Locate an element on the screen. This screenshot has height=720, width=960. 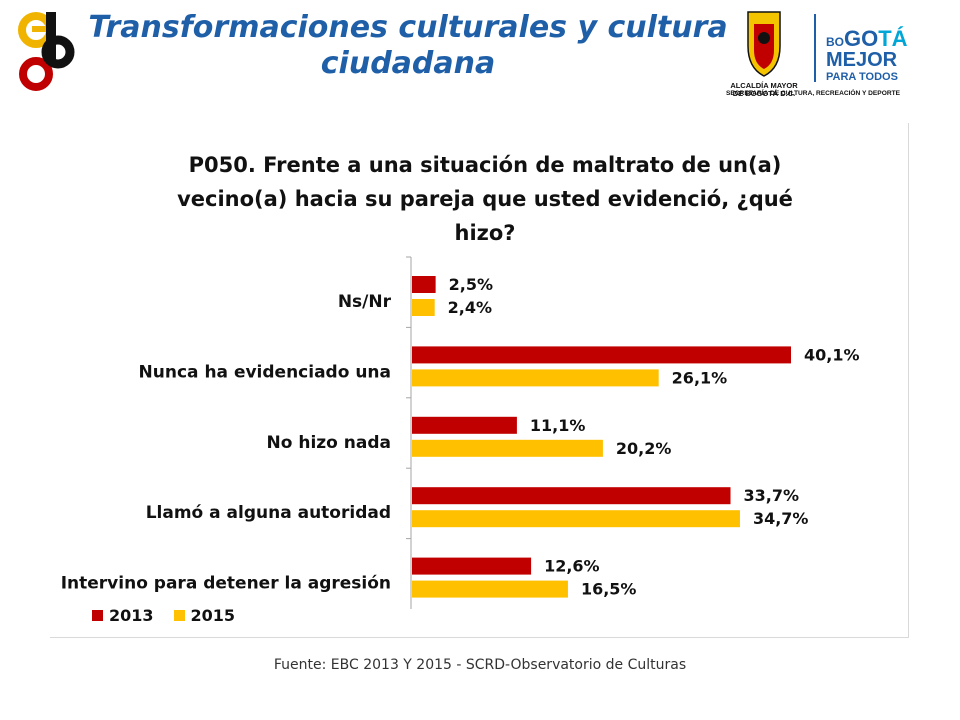
data-label-2013: 33,7% is located at coordinates (772, 495).